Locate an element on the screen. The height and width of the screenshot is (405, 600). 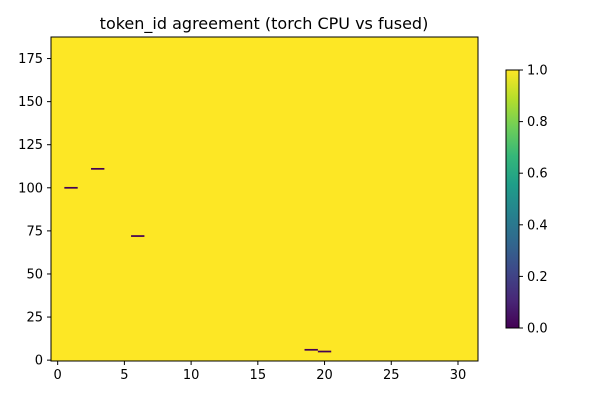
colorbar-tick-label: 0.6 is located at coordinates (537, 174).